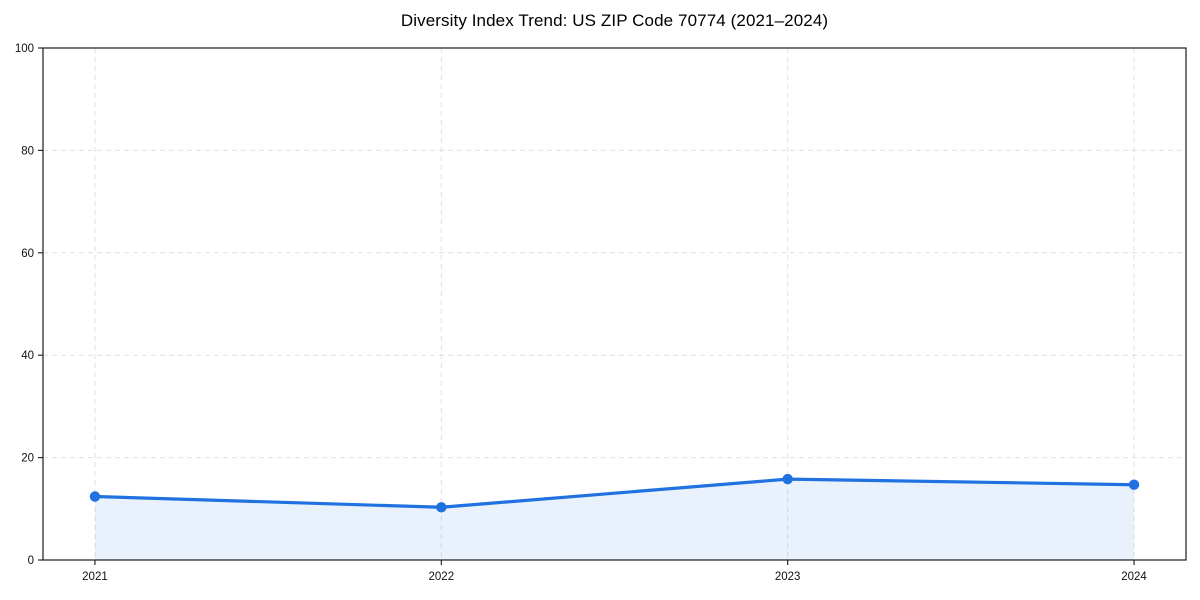 The height and width of the screenshot is (600, 1200). I want to click on y-tick-label: 100, so click(24, 49).